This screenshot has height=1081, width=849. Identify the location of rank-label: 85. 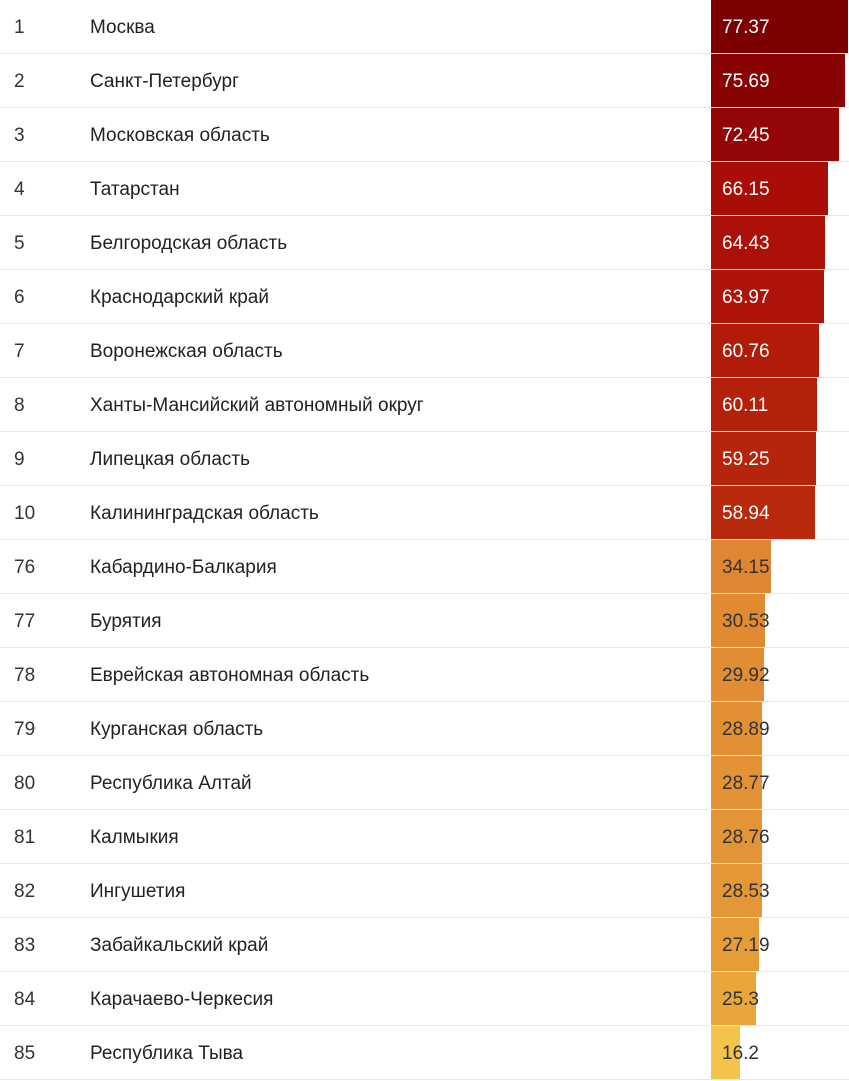
(25, 1053).